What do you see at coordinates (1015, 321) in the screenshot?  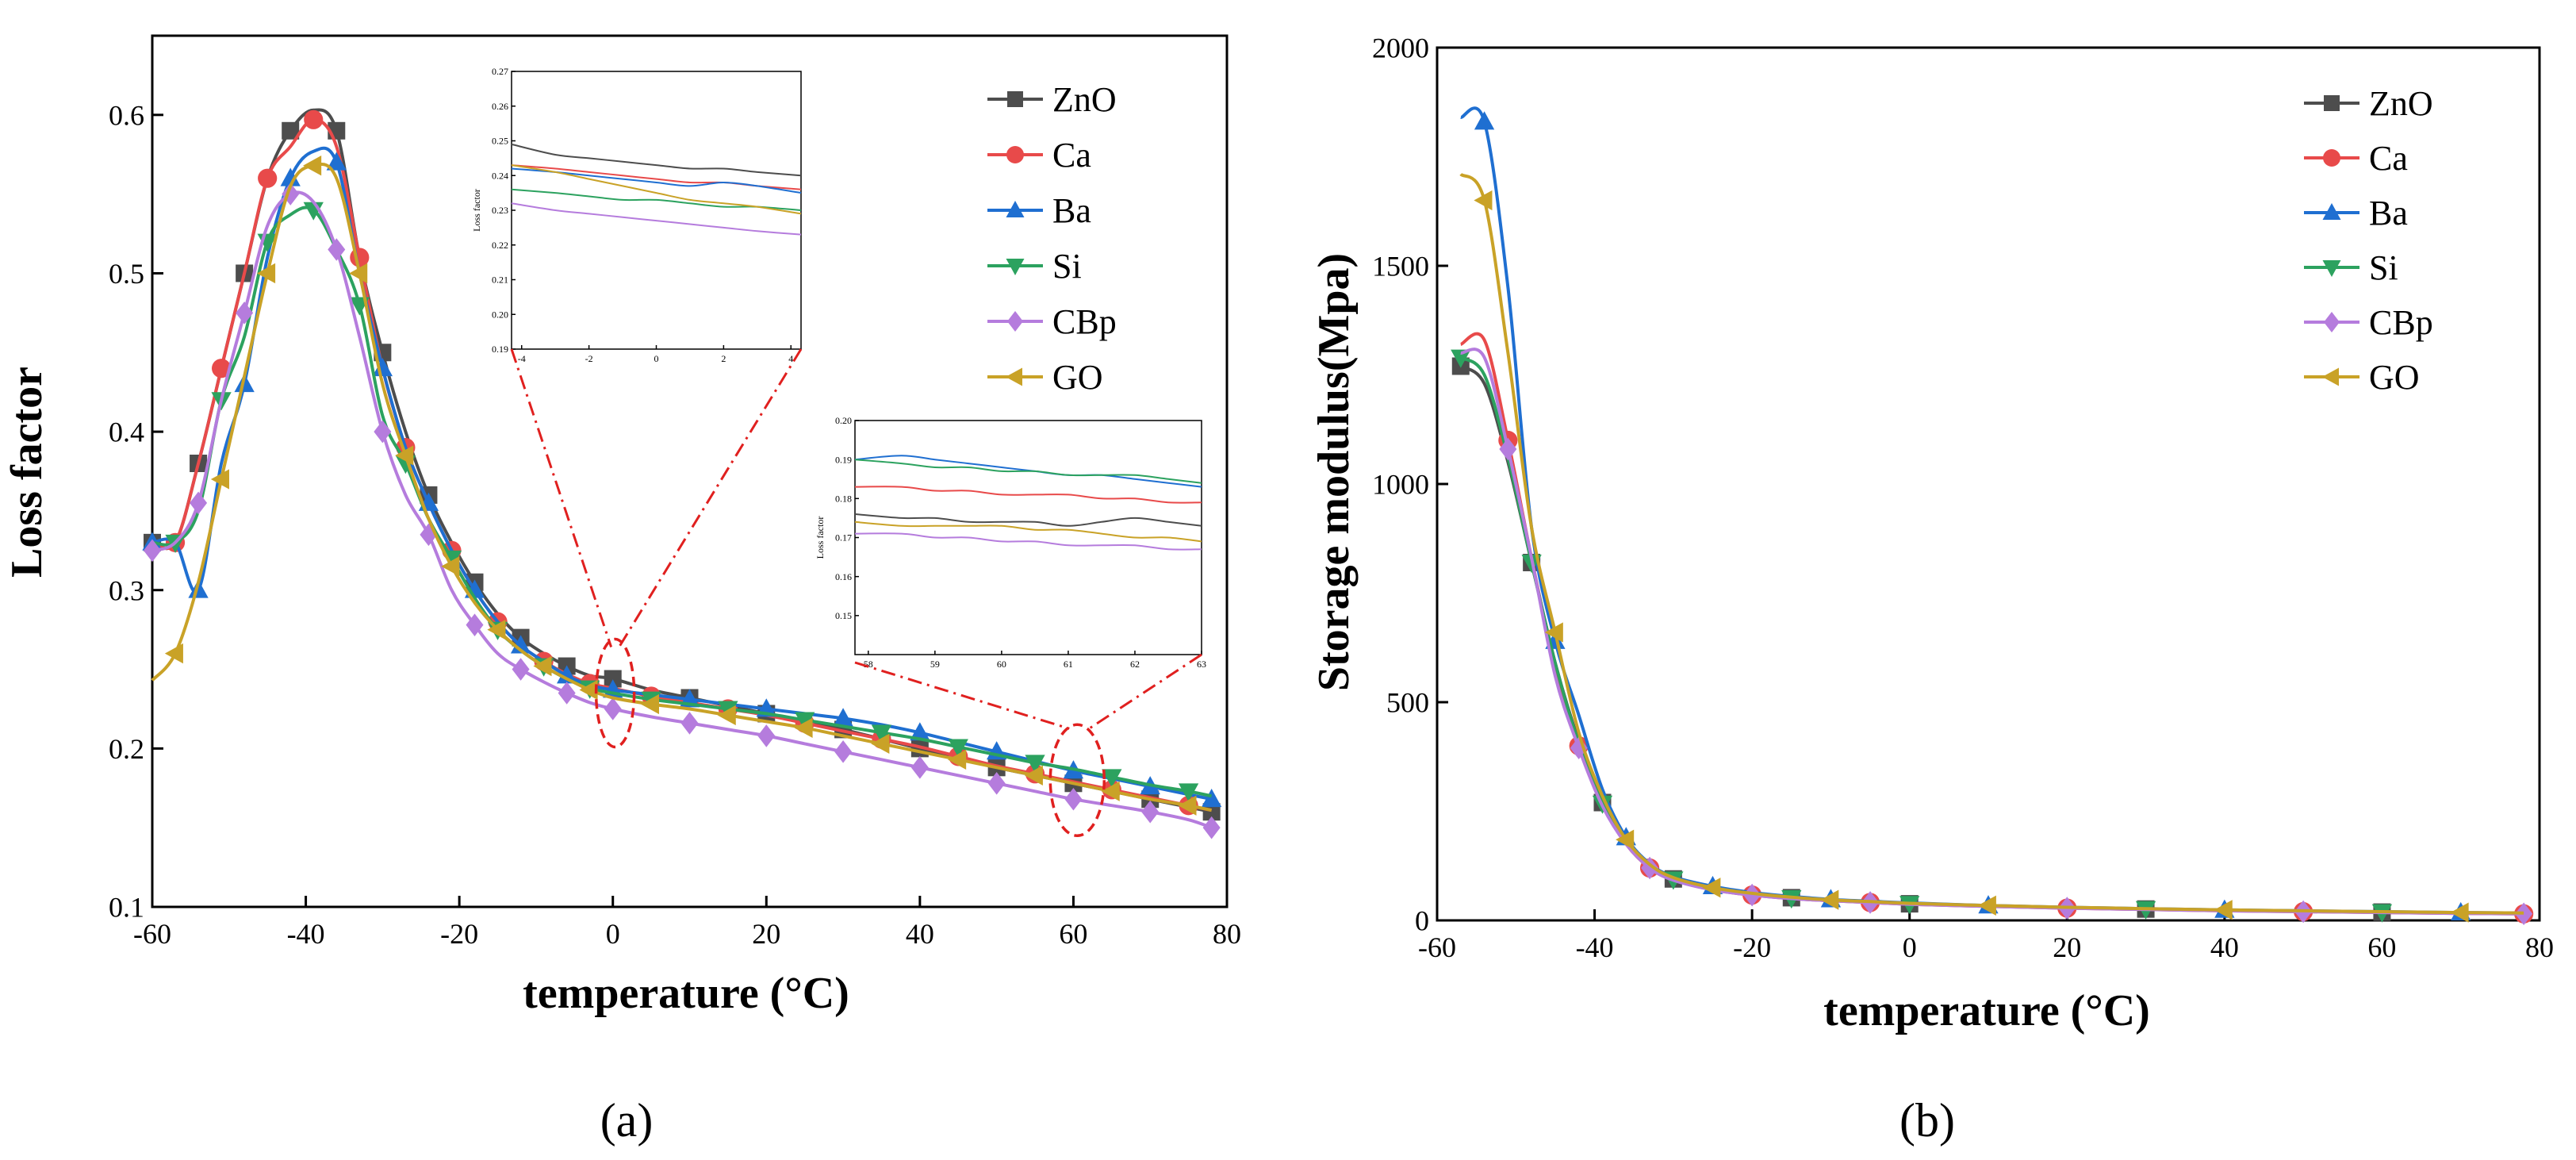 I see `panel-a-legend-marker-CBp` at bounding box center [1015, 321].